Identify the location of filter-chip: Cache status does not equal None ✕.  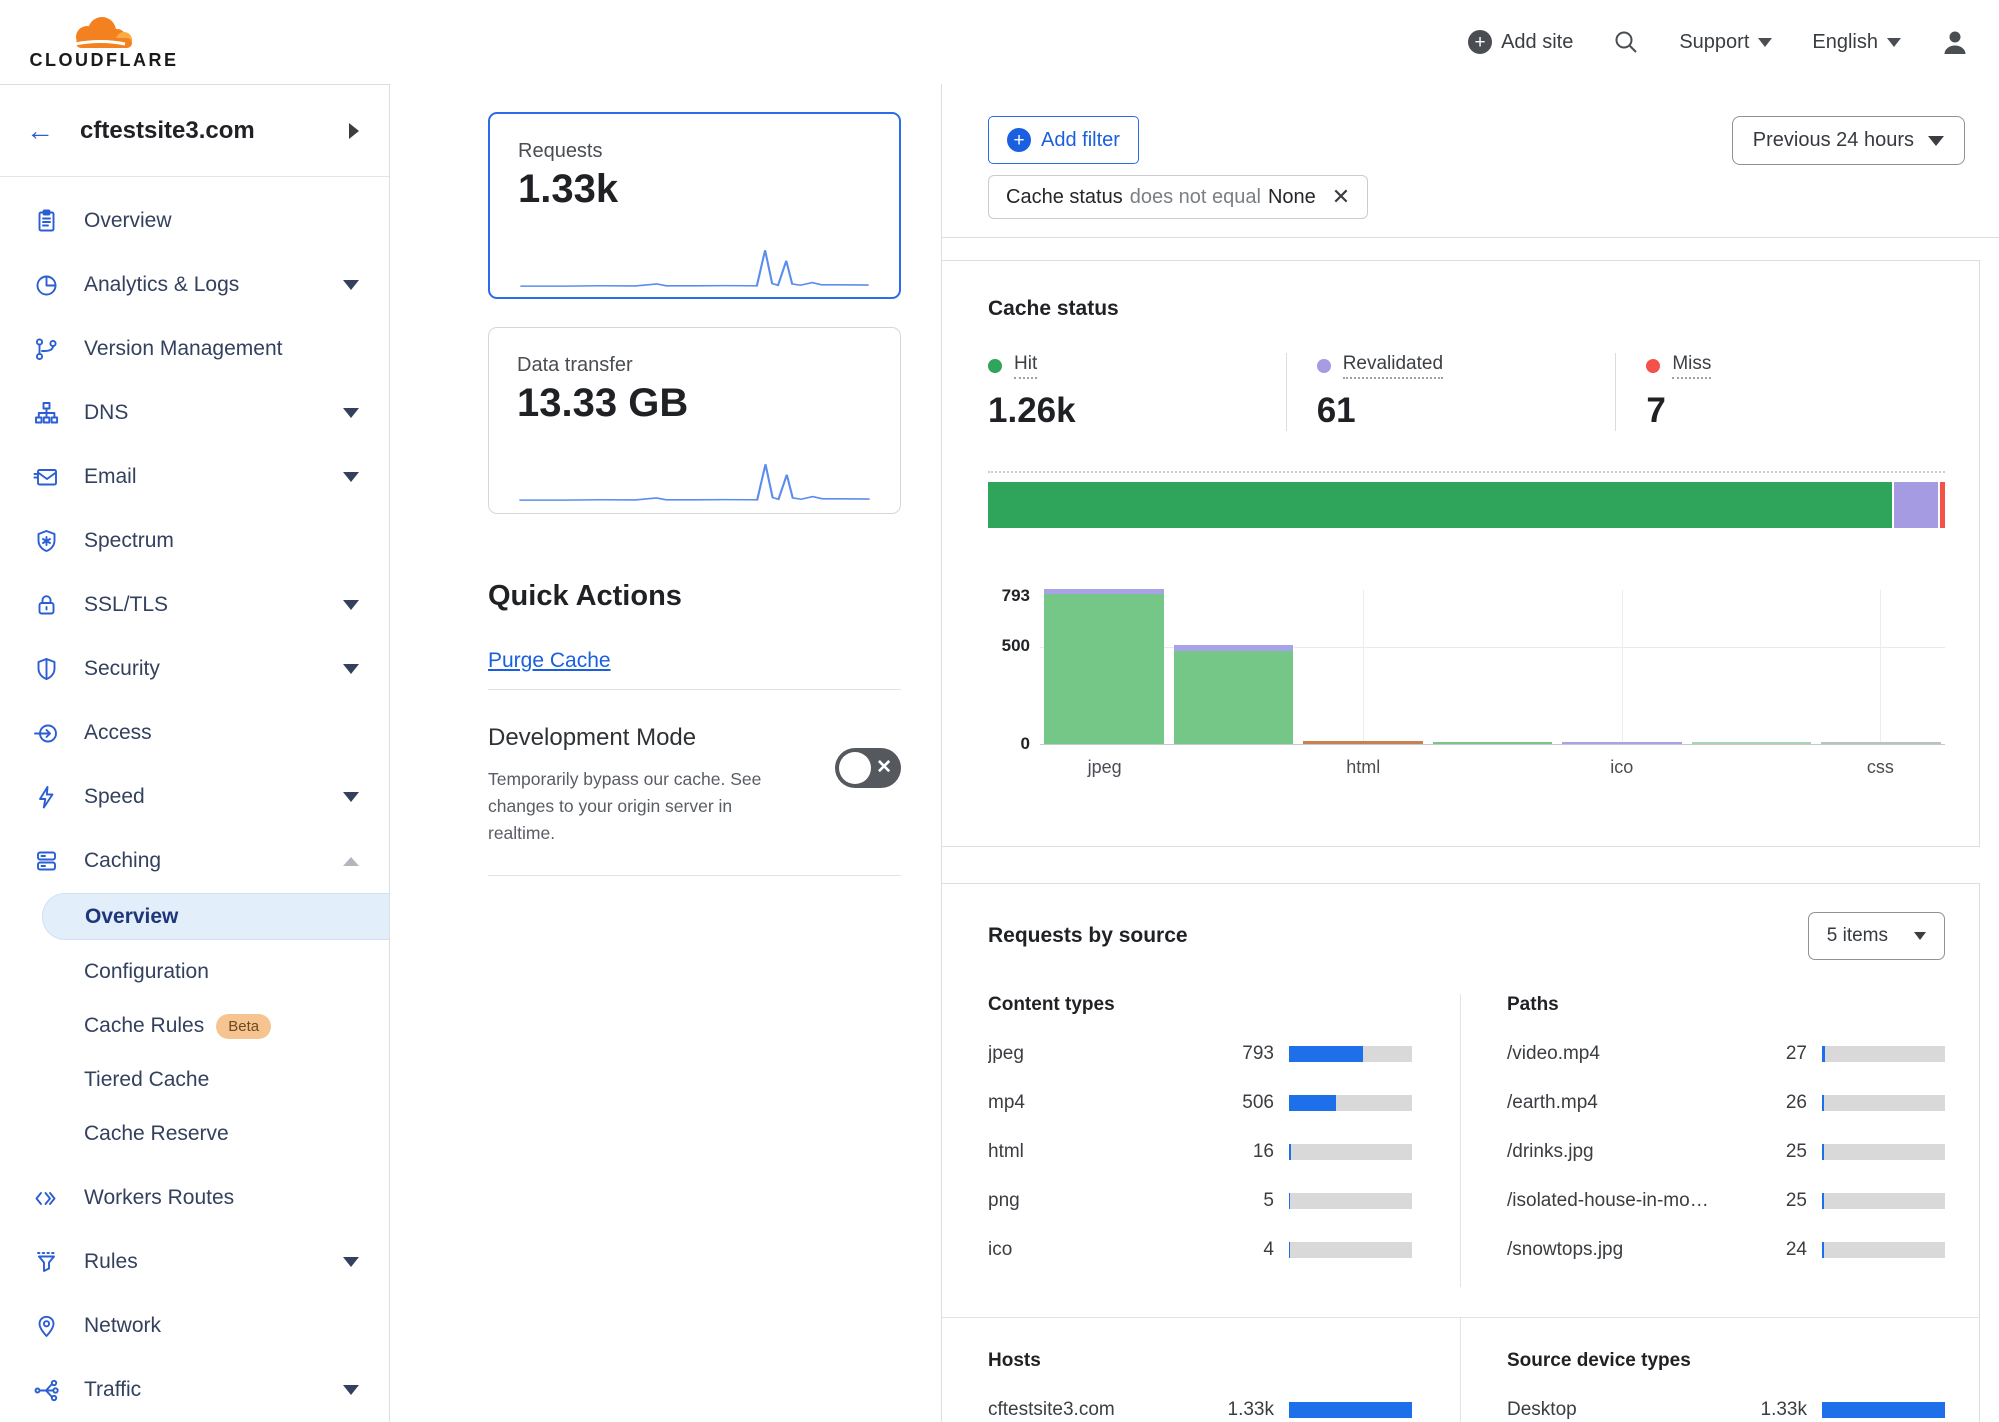
(1178, 197).